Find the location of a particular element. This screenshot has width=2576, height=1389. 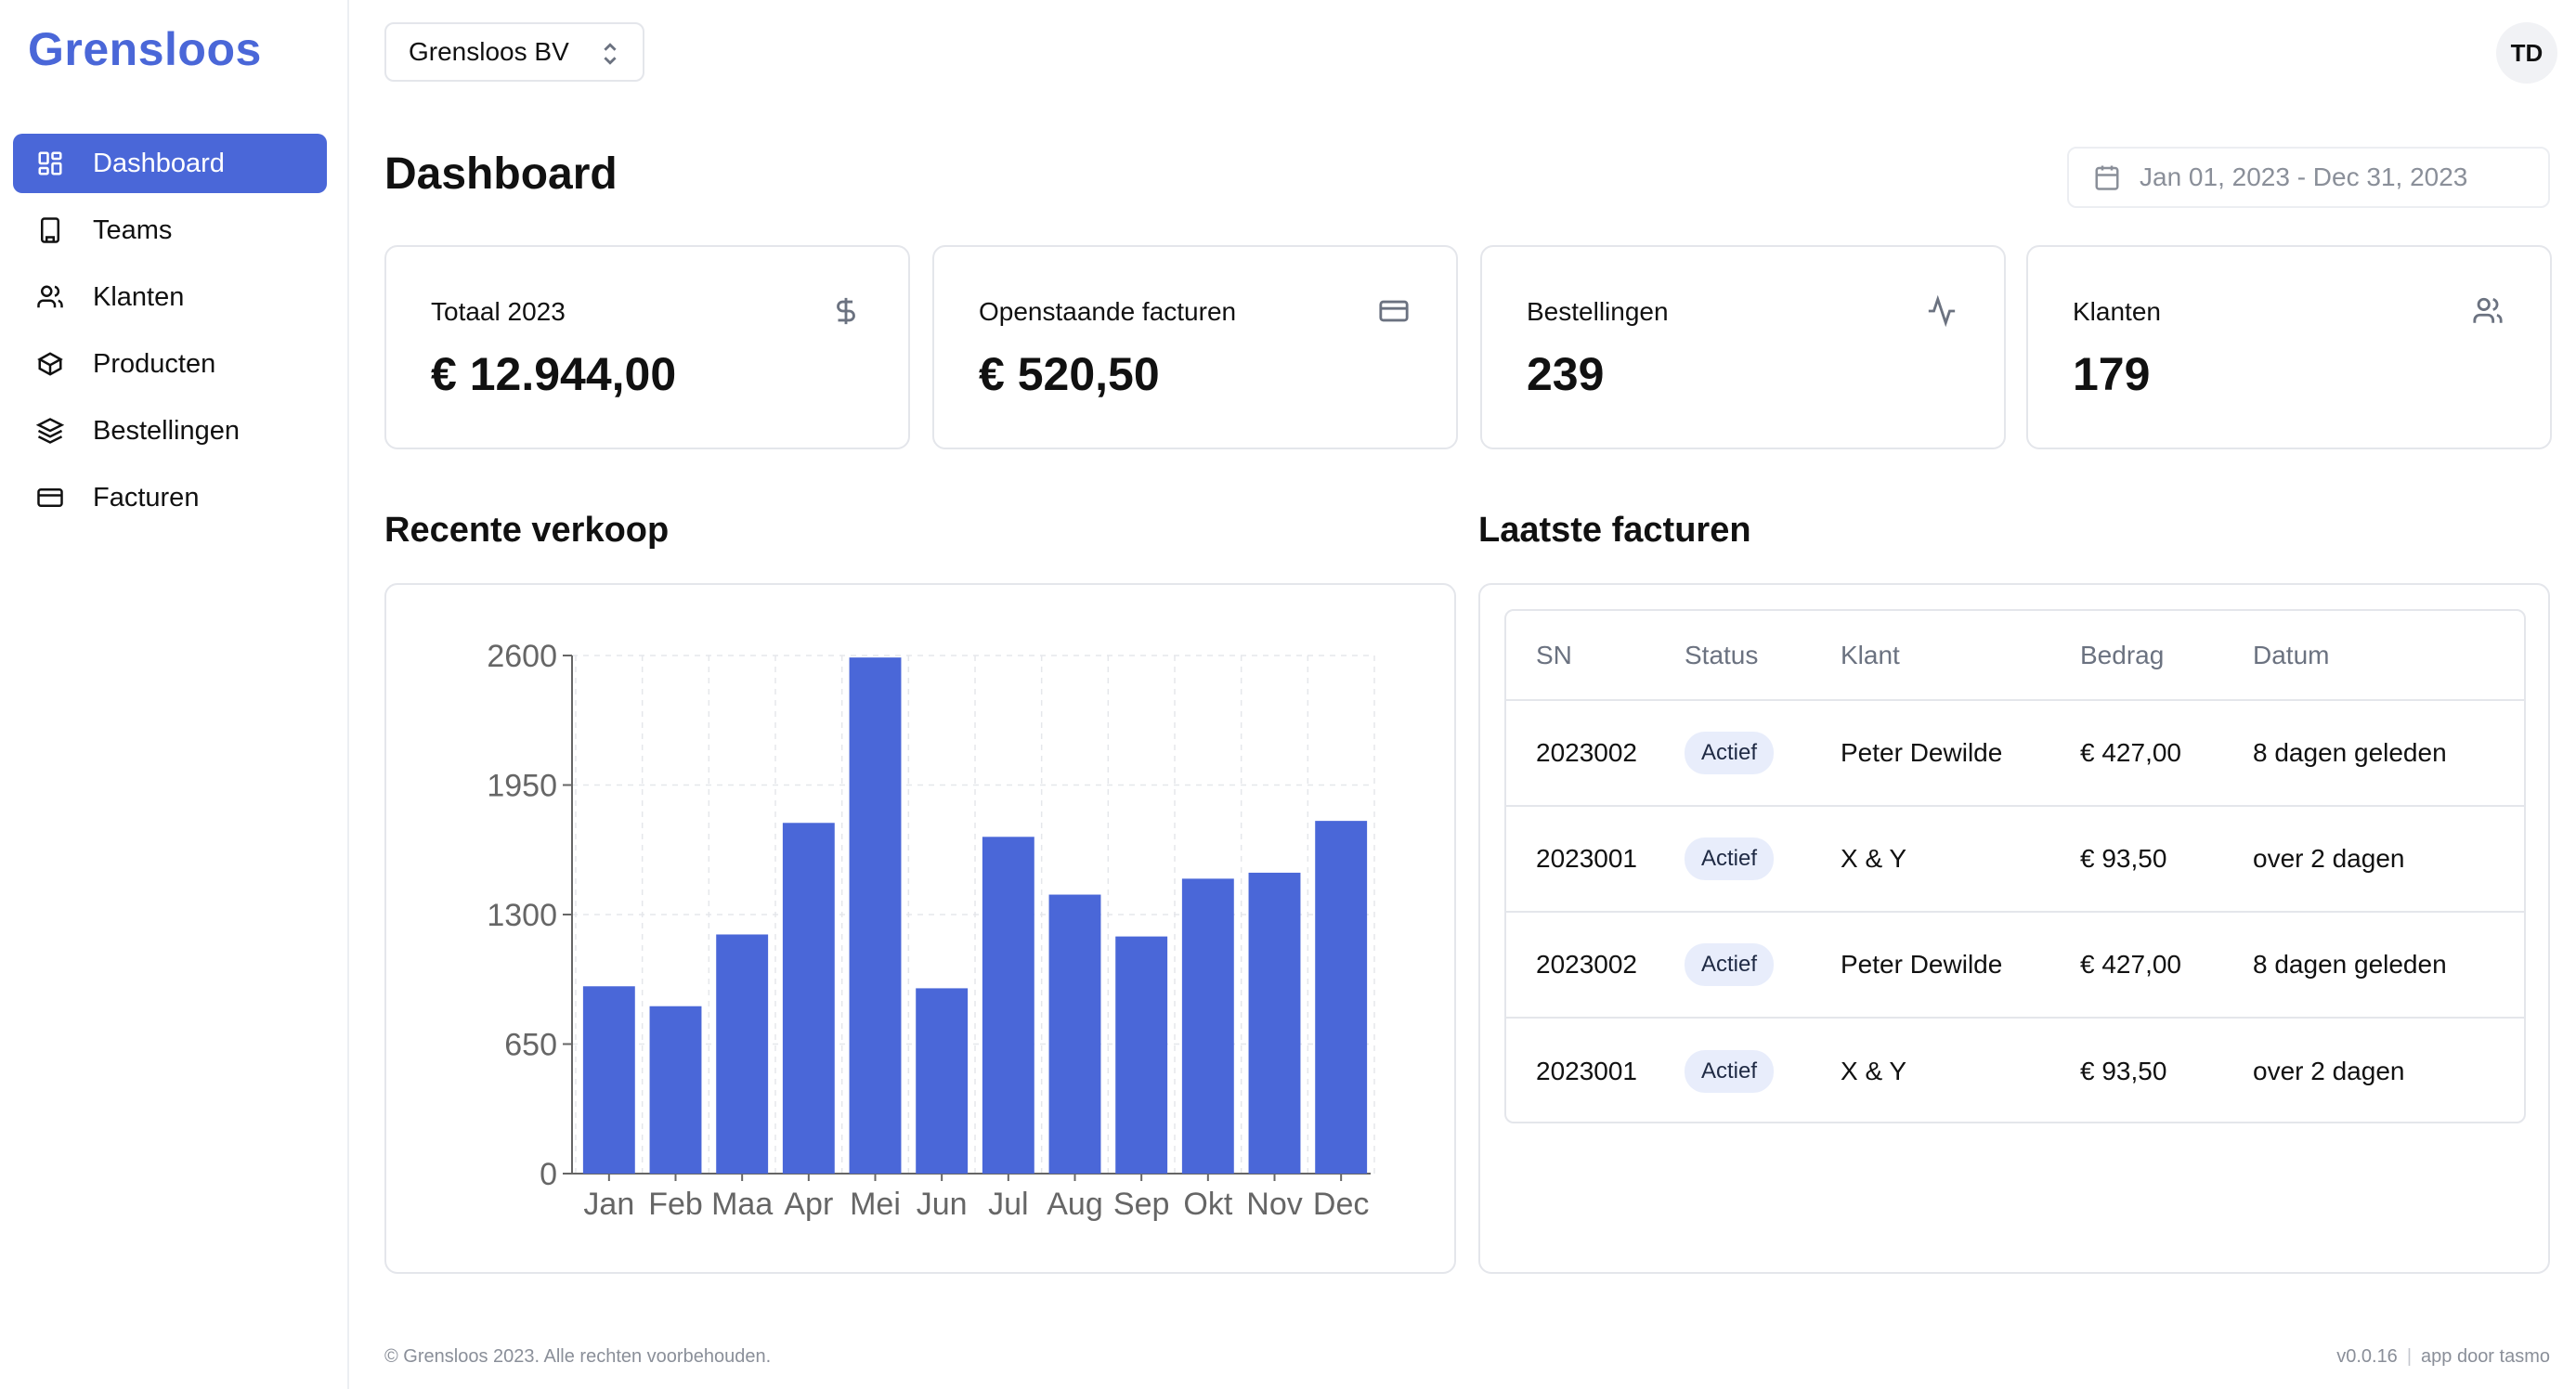

app-version: v0.0.16 is located at coordinates (2367, 1356).